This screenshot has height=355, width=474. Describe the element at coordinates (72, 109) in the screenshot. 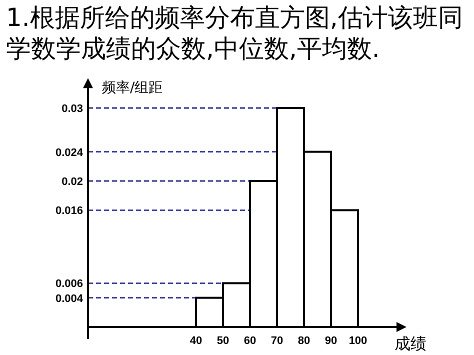

I see `y-tick-label: 0.03` at that location.